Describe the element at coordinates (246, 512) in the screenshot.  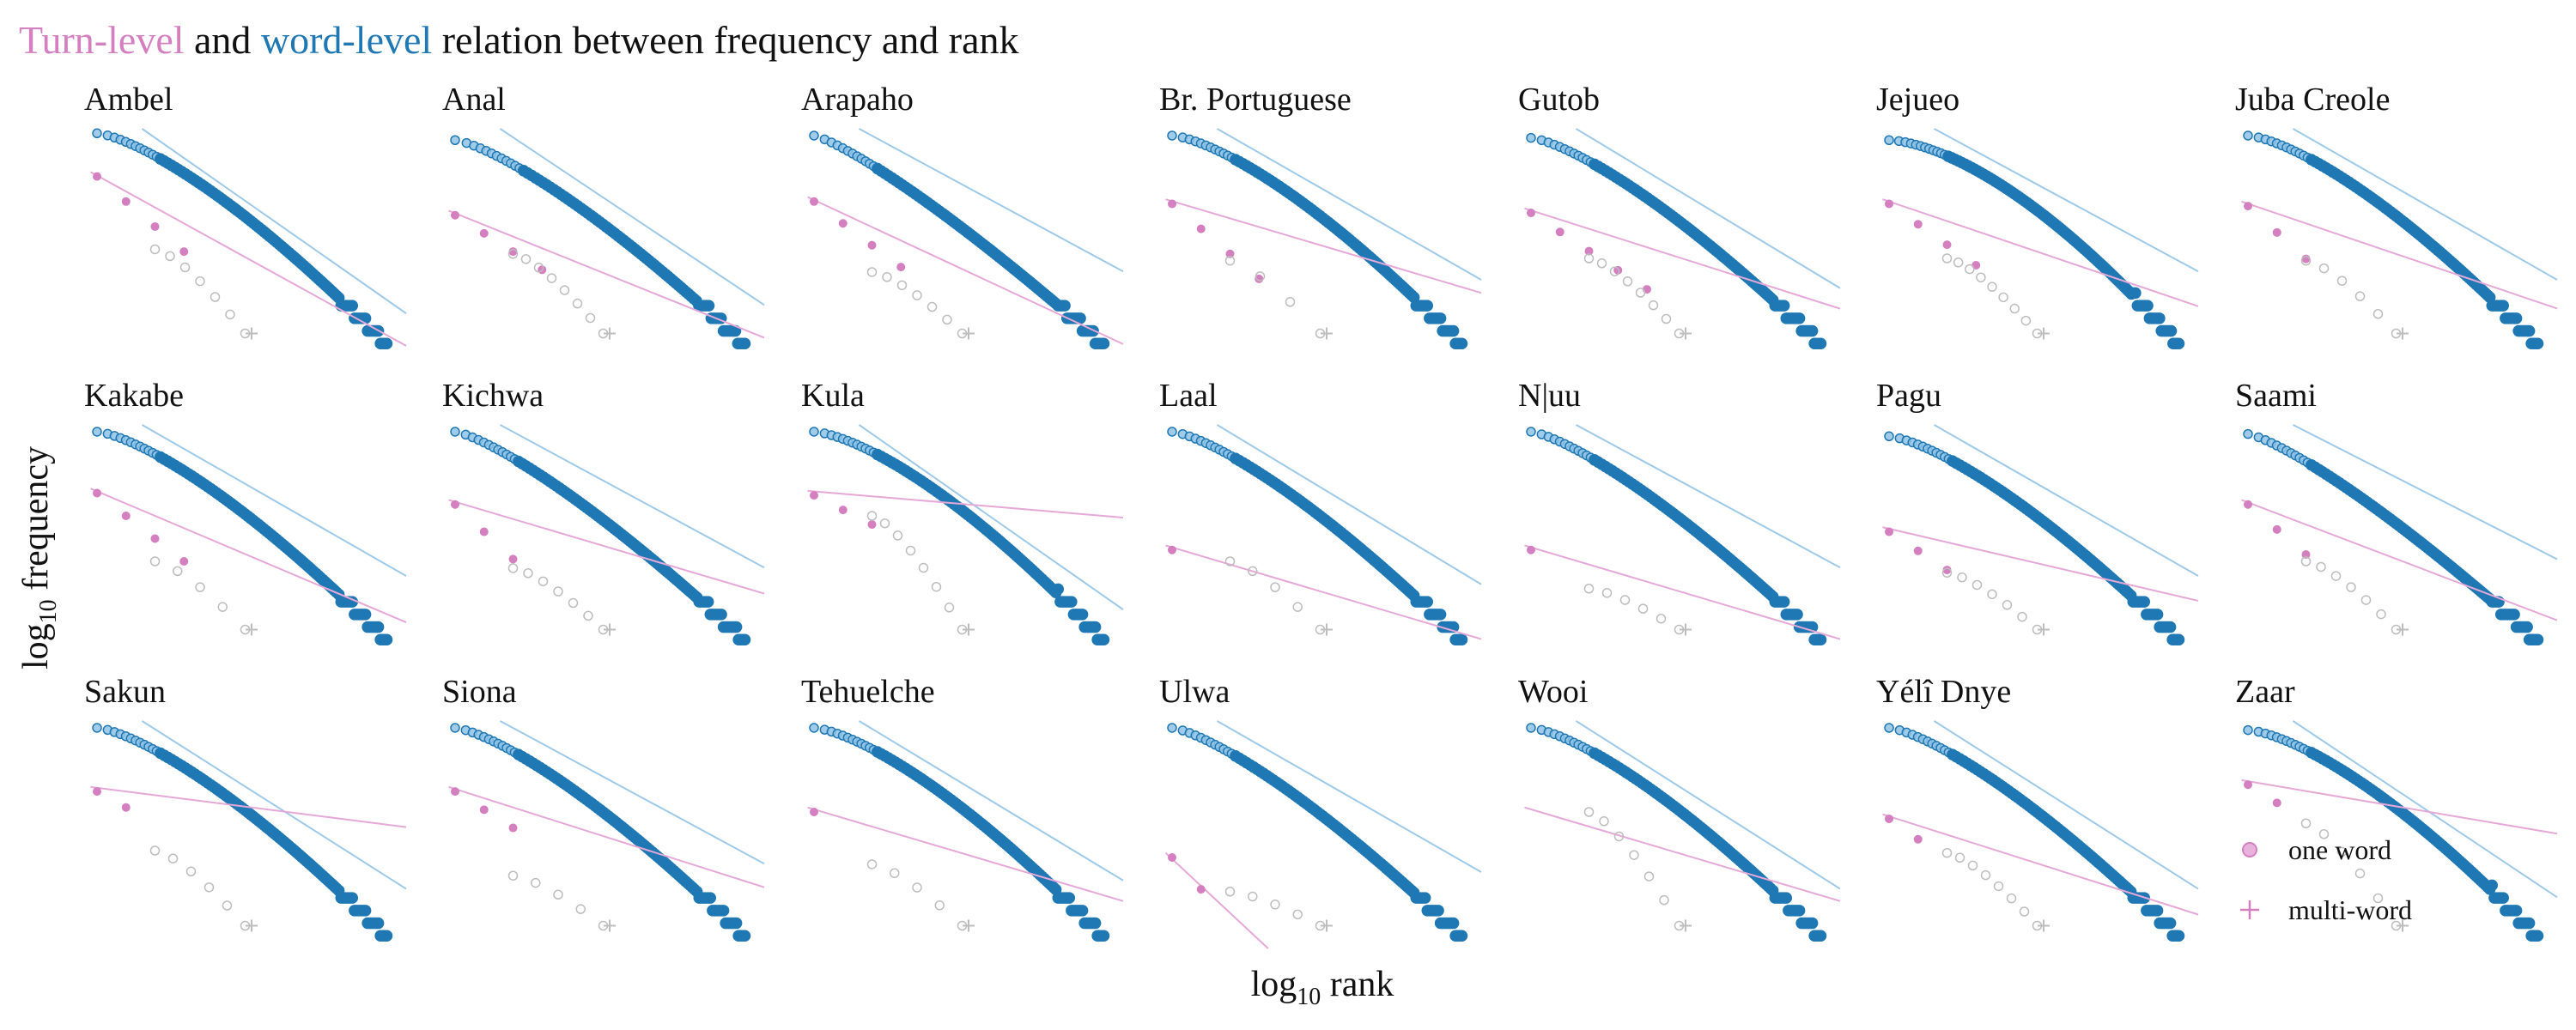
I see `panel-7: Kakabe` at that location.